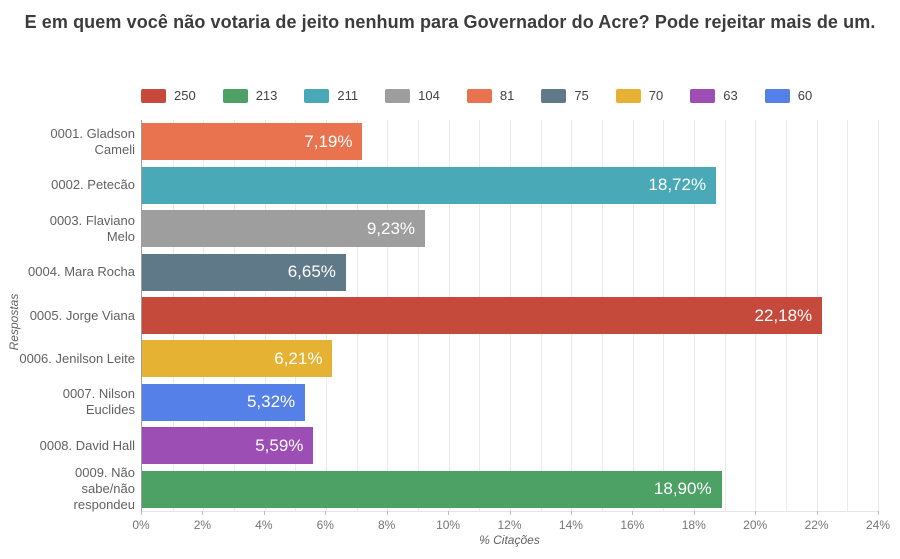  Describe the element at coordinates (816, 525) in the screenshot. I see `x-tick-label: 22%` at that location.